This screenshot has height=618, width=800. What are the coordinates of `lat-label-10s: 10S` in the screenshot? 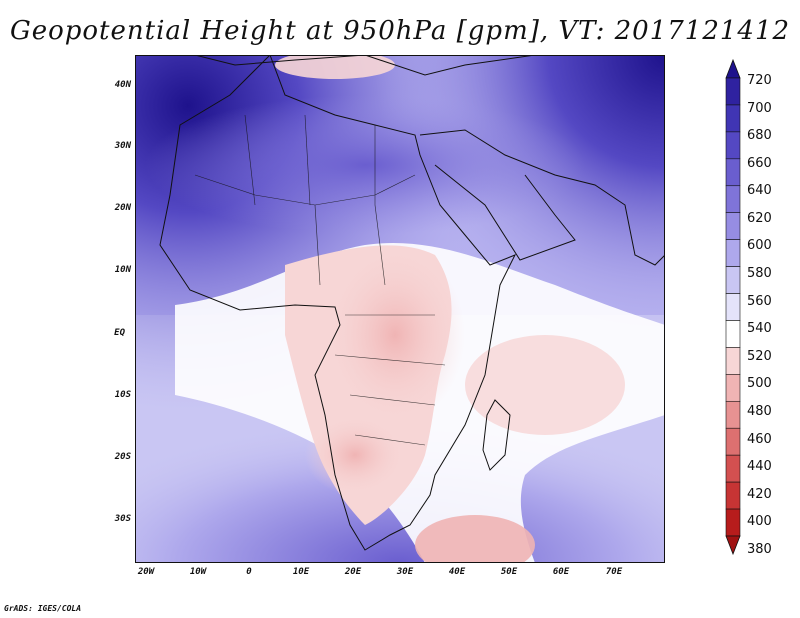 It's located at (122, 395).